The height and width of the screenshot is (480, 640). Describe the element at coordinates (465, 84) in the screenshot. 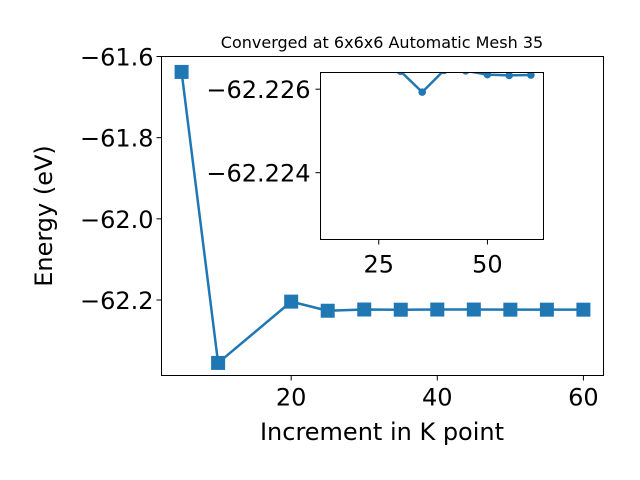

I see `inset-series` at that location.